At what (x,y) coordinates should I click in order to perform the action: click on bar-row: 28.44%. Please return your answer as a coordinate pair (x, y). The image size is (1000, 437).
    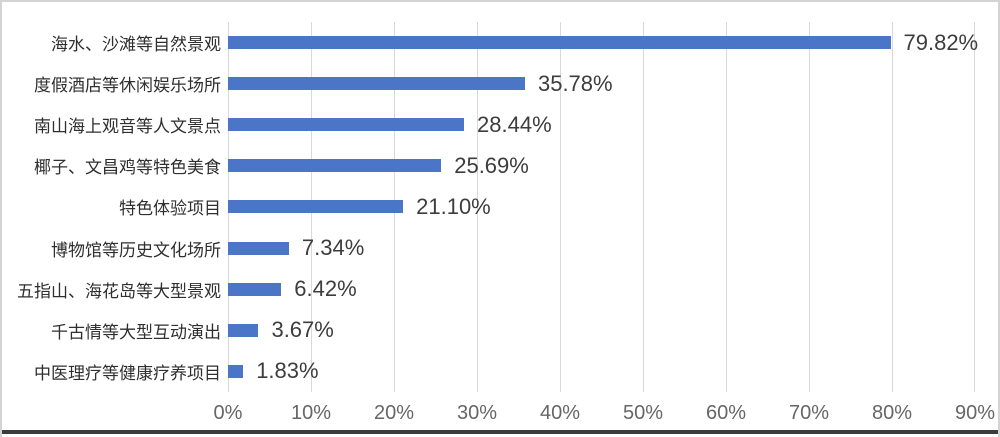
    Looking at the image, I should click on (601, 124).